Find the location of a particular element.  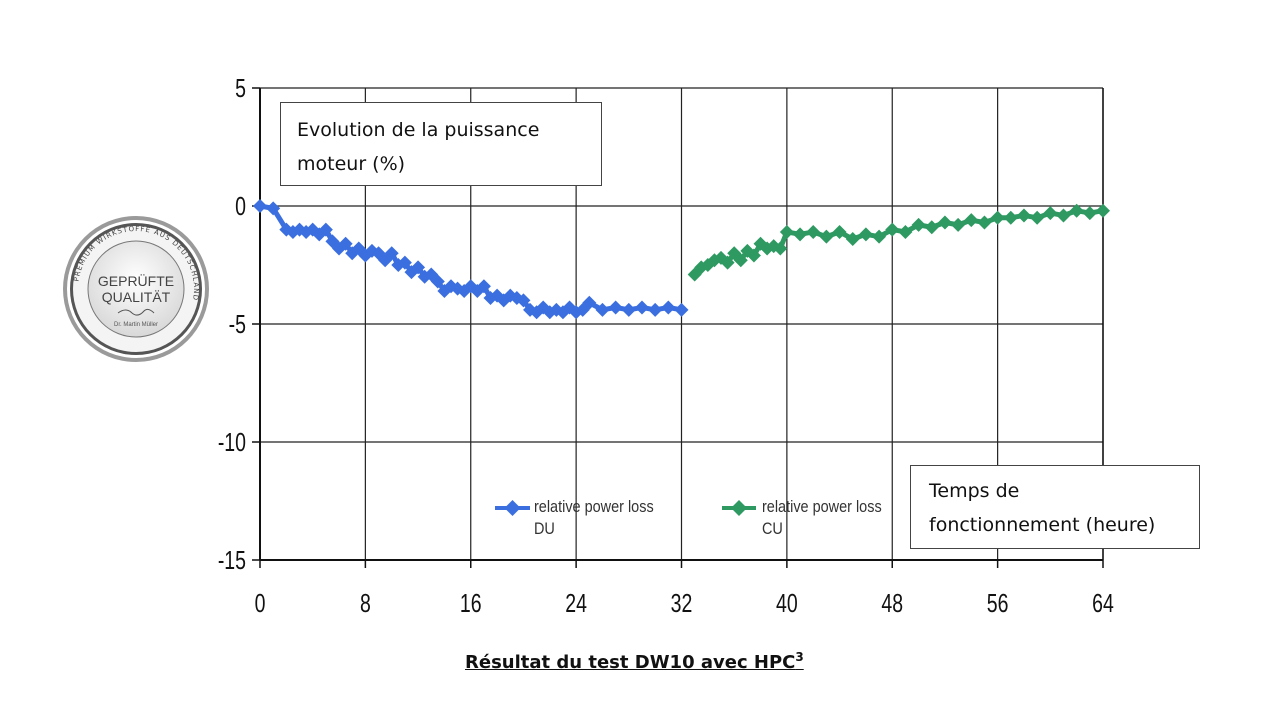

legend-du-label-line2: DU is located at coordinates (544, 528).